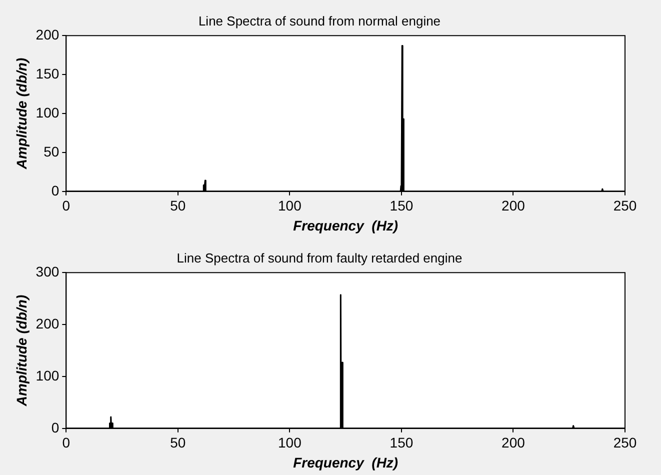  I want to click on y-tick-label: 50, so click(52, 151).